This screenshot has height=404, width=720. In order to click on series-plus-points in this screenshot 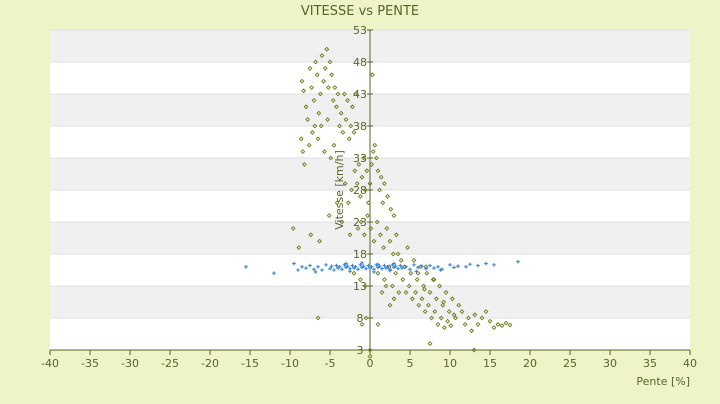, I will do `click(382, 267)`.